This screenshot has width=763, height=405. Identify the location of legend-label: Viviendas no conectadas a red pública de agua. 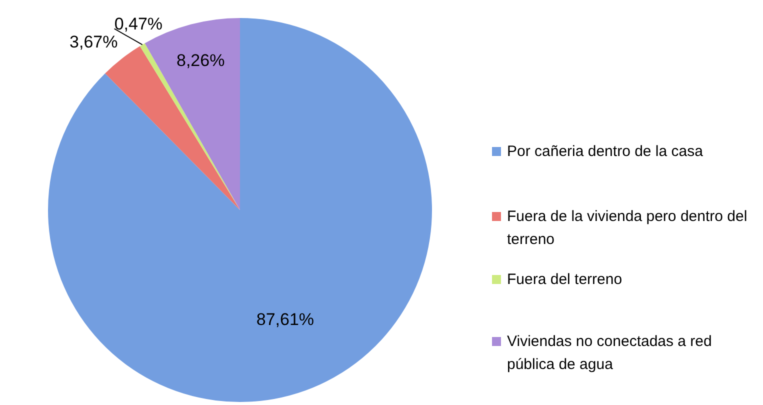
(610, 353).